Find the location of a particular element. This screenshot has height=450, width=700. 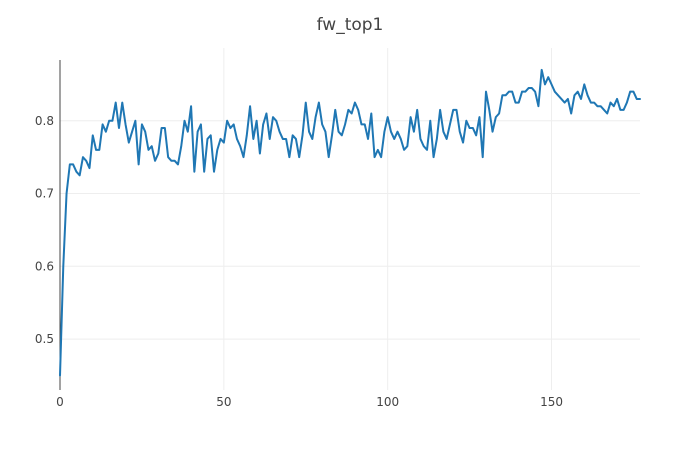

y-tick-label: 0.6 is located at coordinates (44, 266).